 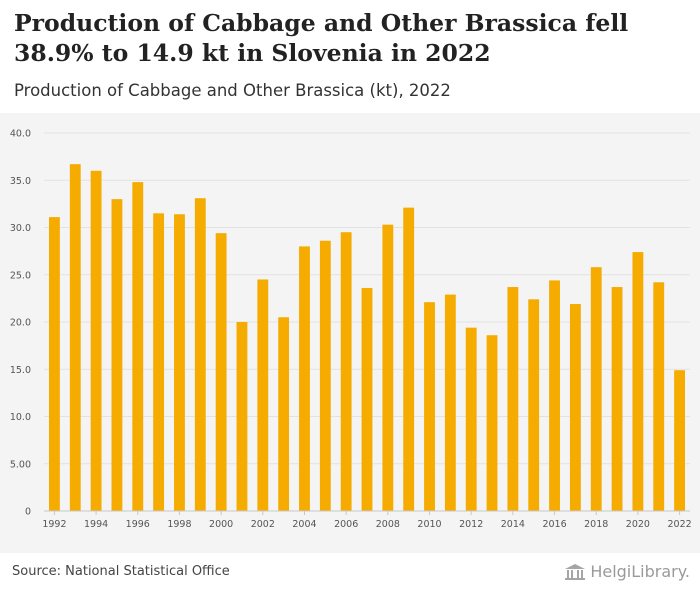 I want to click on bar-2005, so click(x=325, y=375).